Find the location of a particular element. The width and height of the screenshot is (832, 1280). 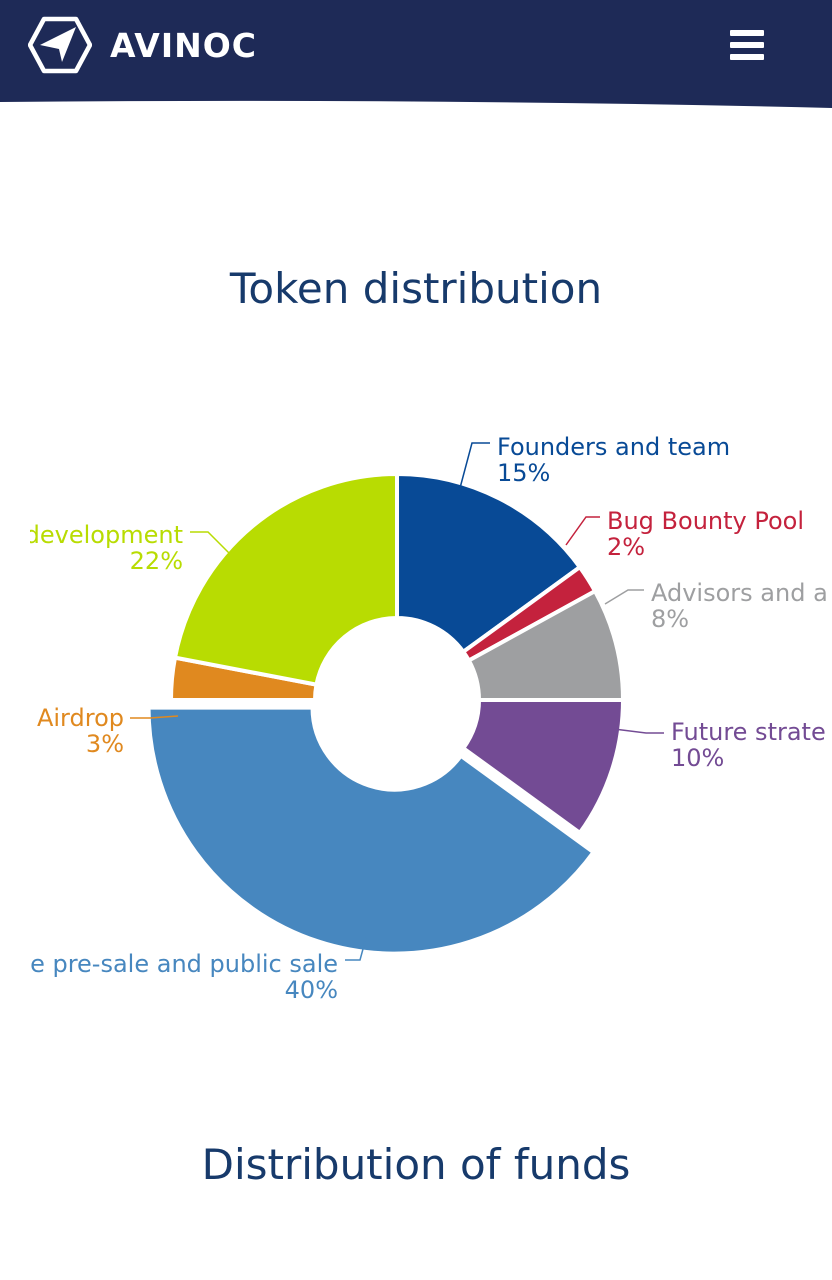

hamburger-menu-button is located at coordinates (747, 47).